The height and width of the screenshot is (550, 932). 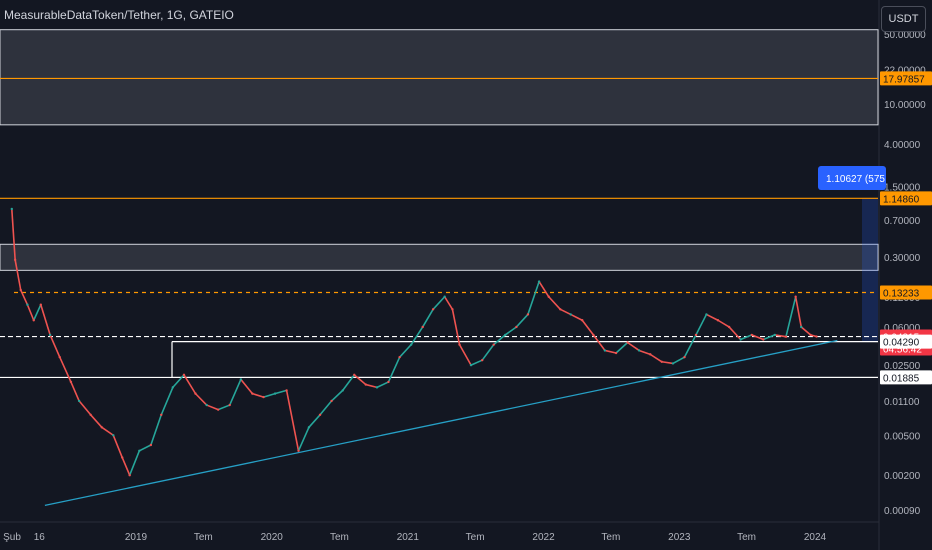 I want to click on x-tick-label: 2021, so click(x=408, y=537).